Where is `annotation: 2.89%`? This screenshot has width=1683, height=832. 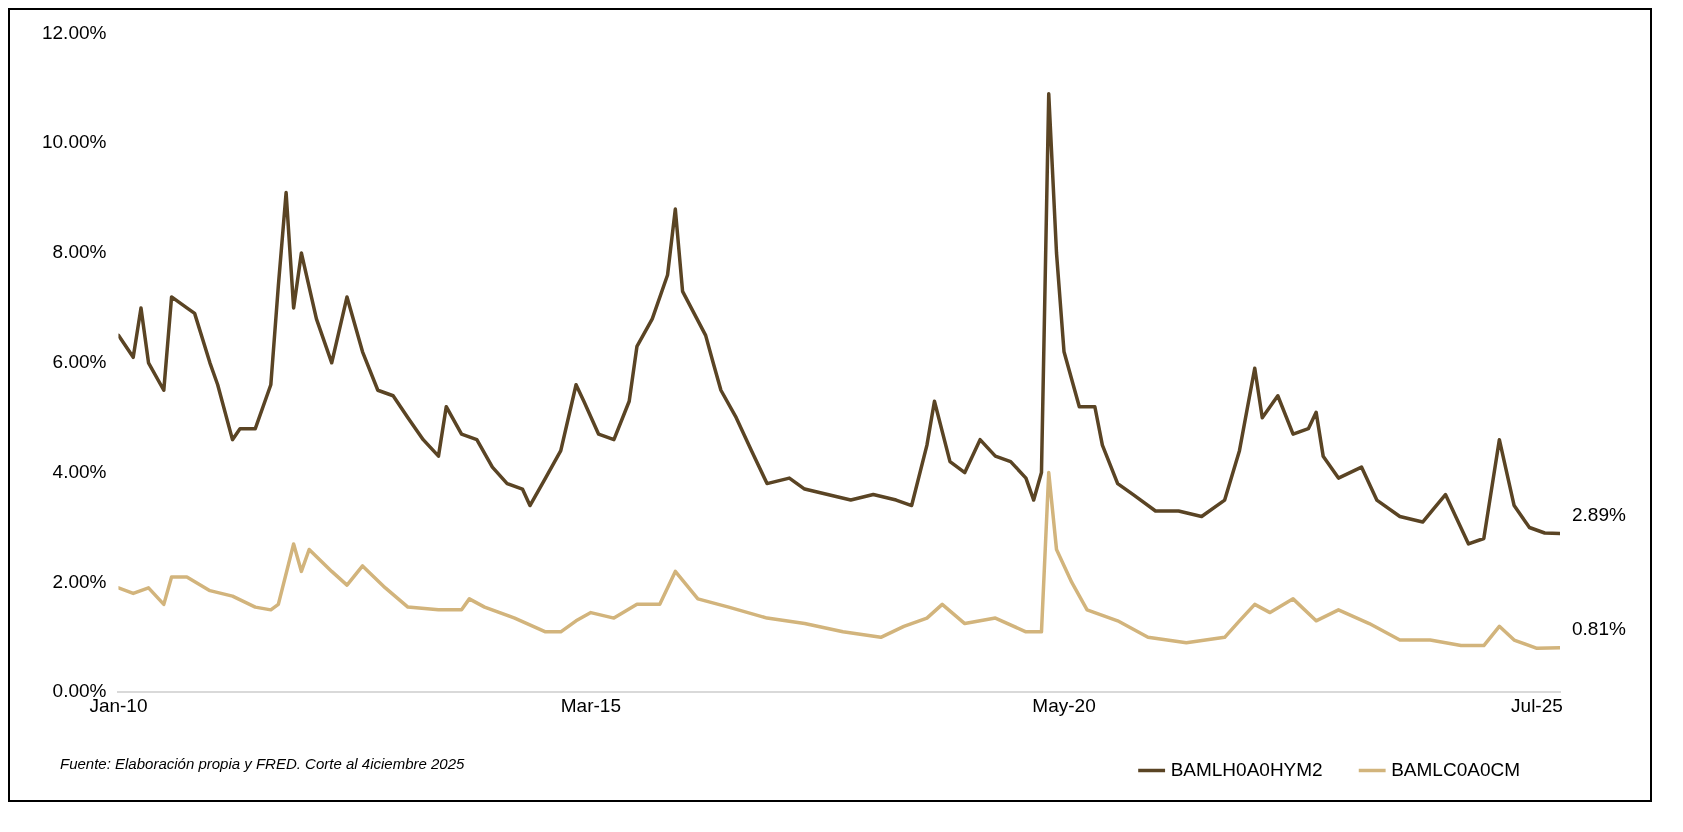 annotation: 2.89% is located at coordinates (1599, 514).